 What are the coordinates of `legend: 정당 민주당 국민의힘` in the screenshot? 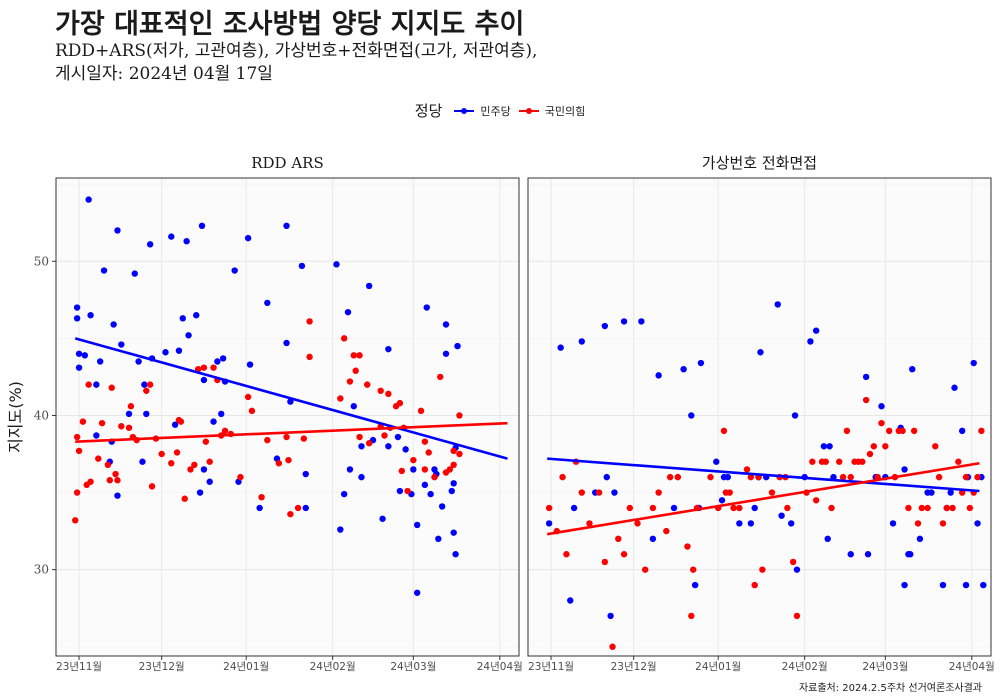 It's located at (500, 110).